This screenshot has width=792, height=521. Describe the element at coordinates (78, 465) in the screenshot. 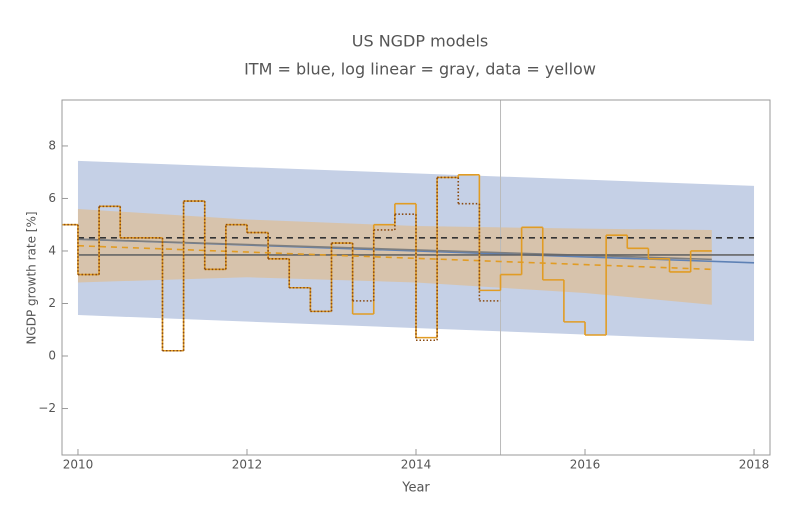

I see `x-tick-label: 2010` at that location.